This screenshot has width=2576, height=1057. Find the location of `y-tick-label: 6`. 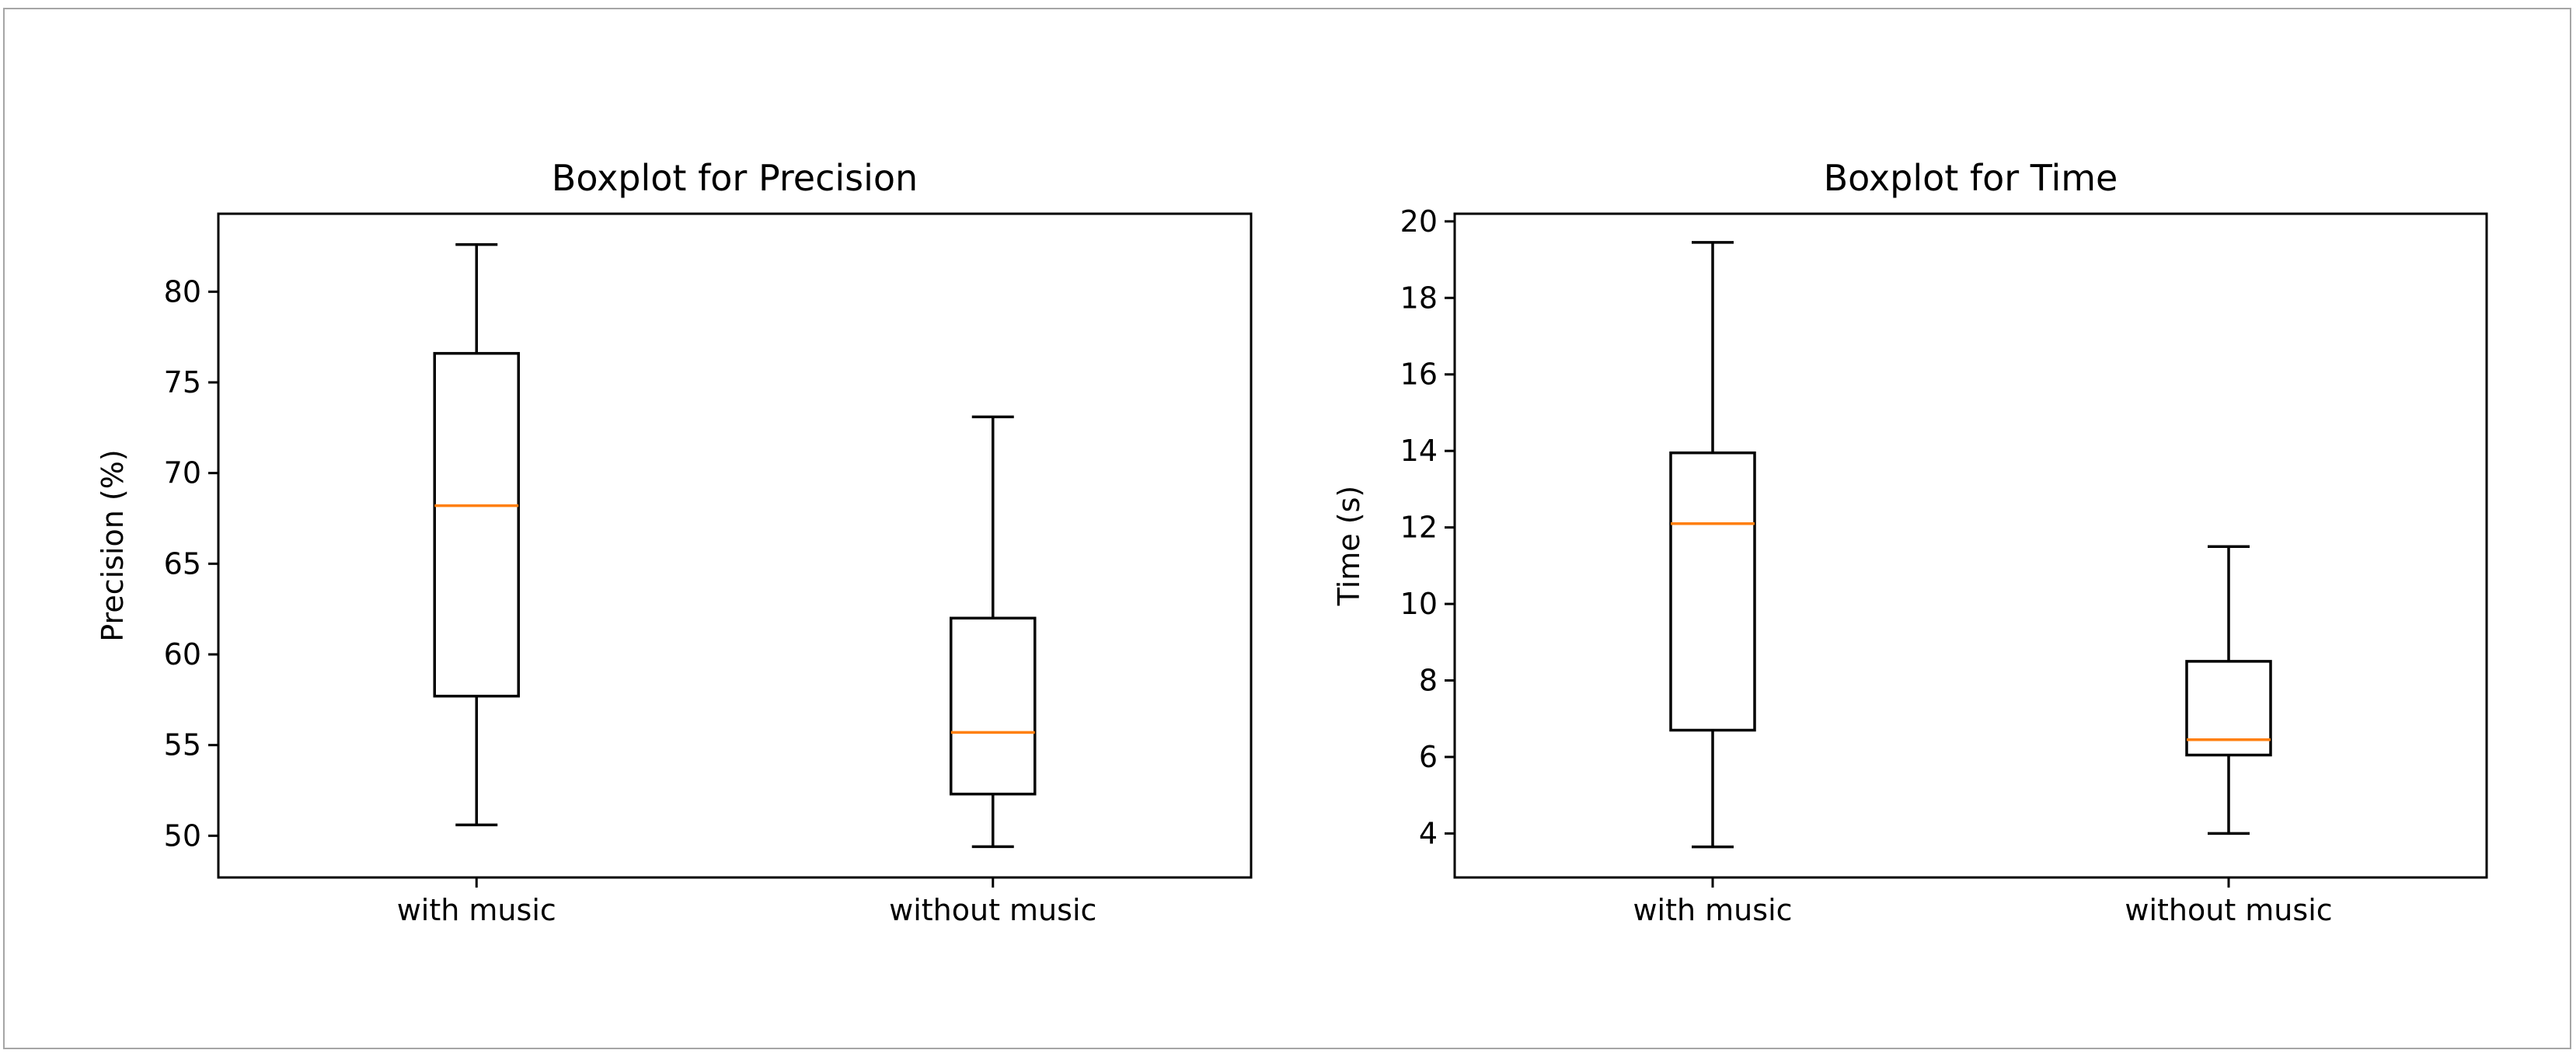

y-tick-label: 6 is located at coordinates (1428, 757).